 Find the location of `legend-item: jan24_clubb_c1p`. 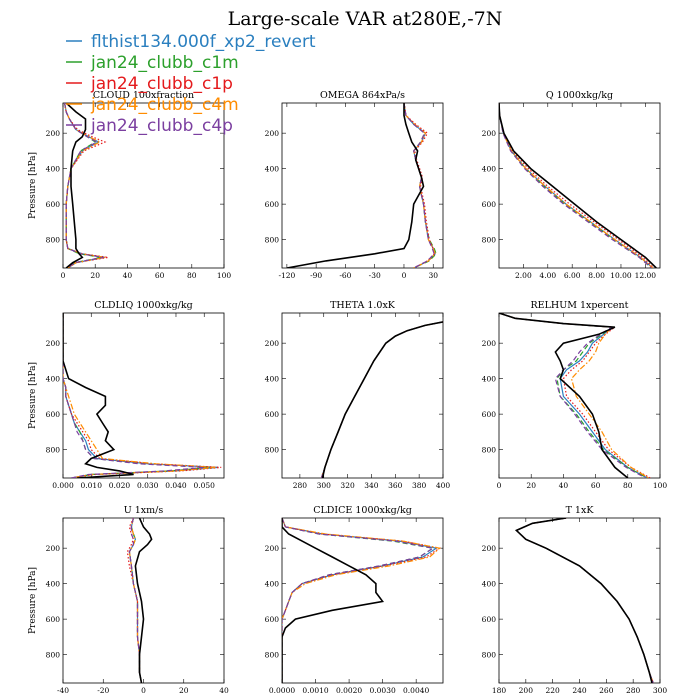

legend-item: jan24_clubb_c1p is located at coordinates (149, 84).